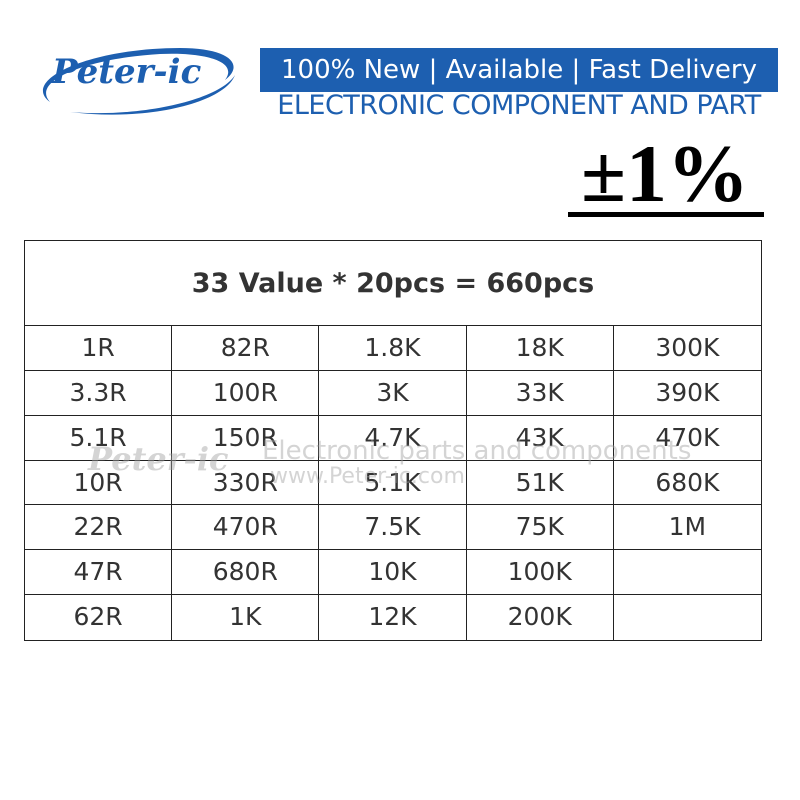 This screenshot has height=800, width=800. Describe the element at coordinates (367, 476) in the screenshot. I see `watermark-url: www.Peter-ic.com` at that location.